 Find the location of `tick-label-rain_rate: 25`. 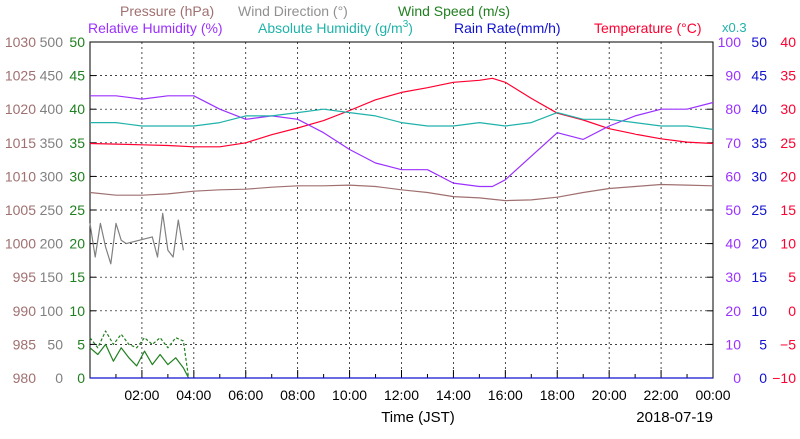

tick-label-rain_rate: 25 is located at coordinates (759, 210).